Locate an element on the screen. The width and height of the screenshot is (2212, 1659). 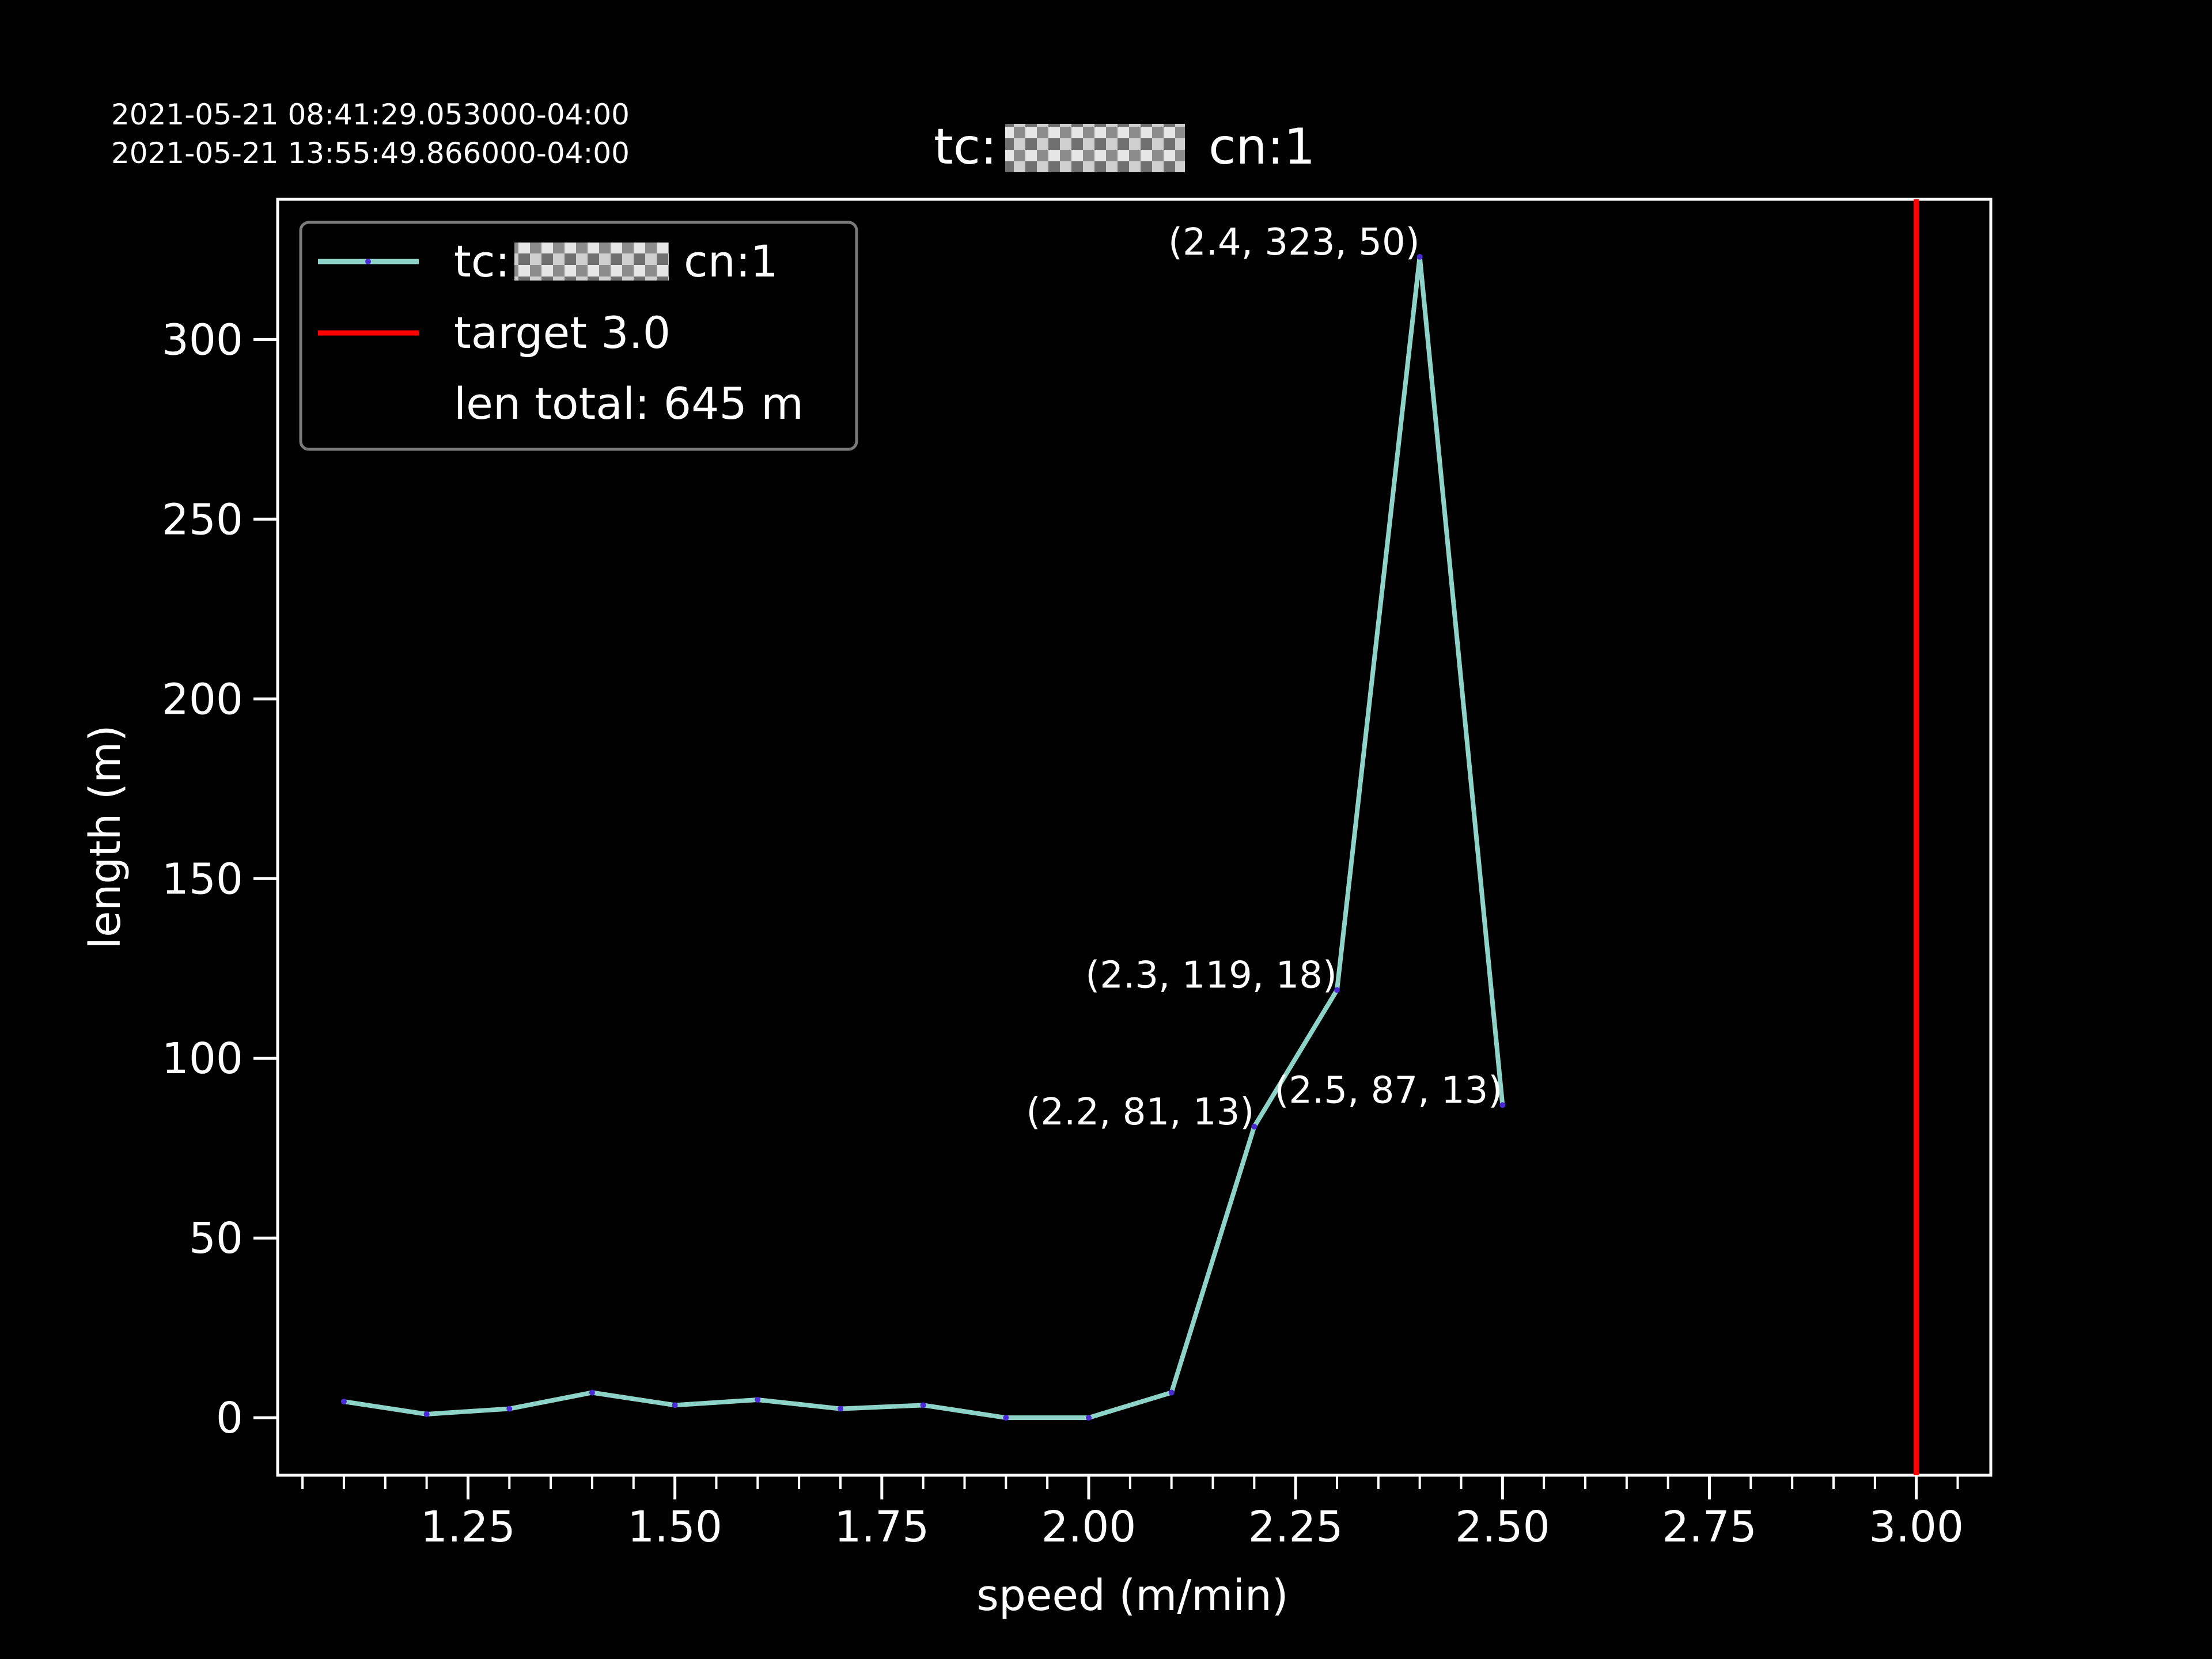
y-tick-label: 300 is located at coordinates (202, 340).